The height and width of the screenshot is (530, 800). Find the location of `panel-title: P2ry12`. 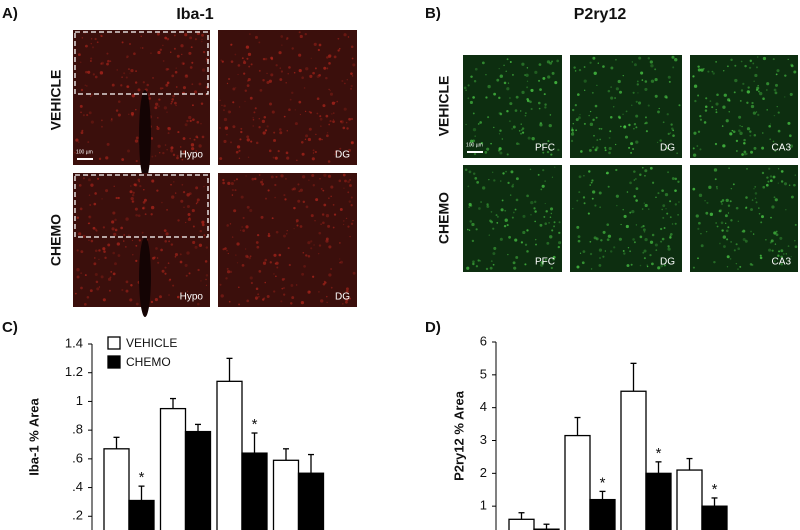

panel-title: P2ry12 is located at coordinates (600, 14).